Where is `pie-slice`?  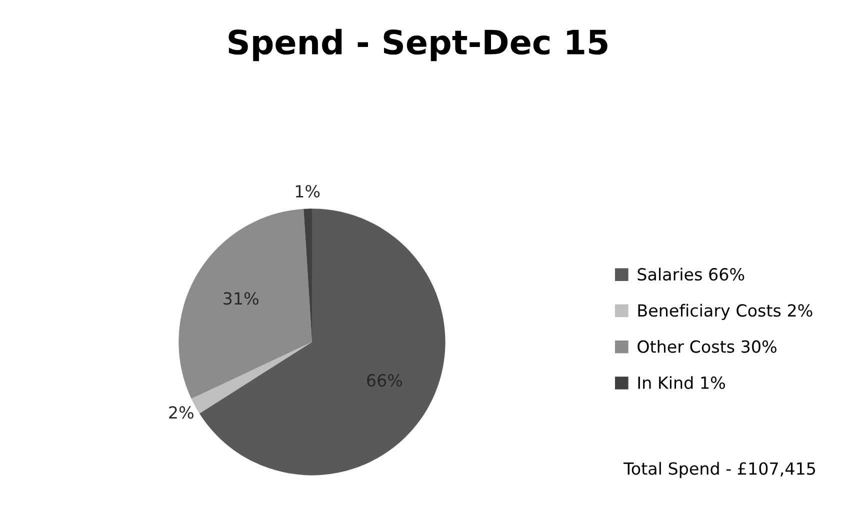 pie-slice is located at coordinates (245, 303).